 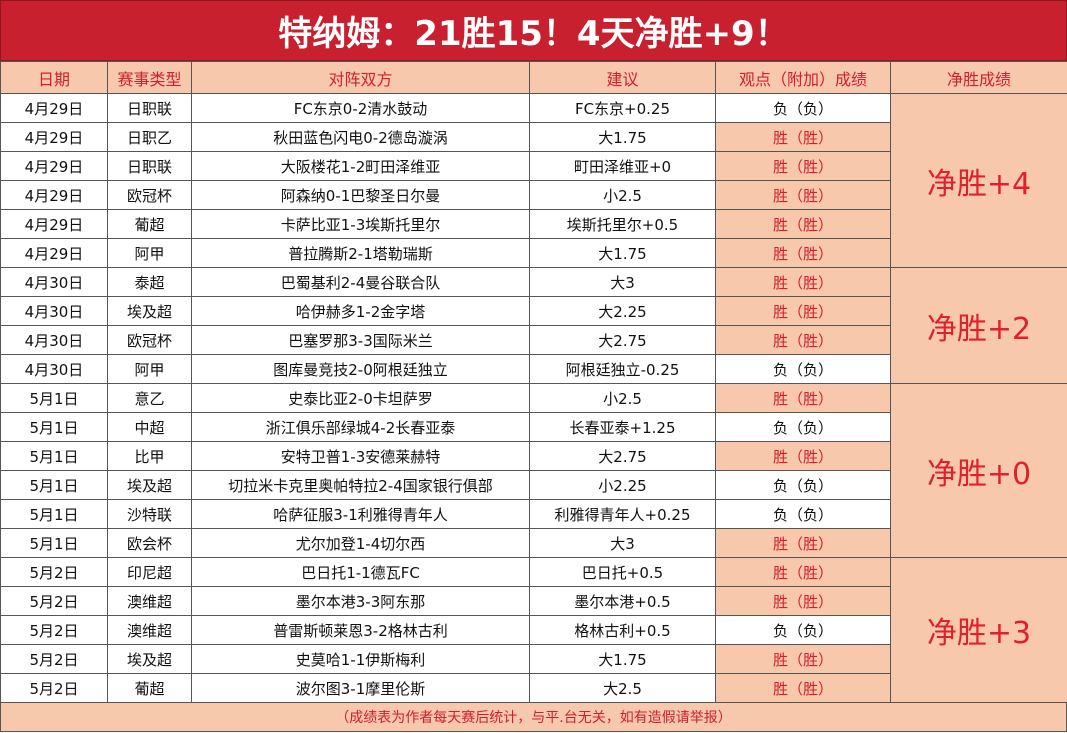 I want to click on match-cell: 波尔图3-1摩里伦斯, so click(x=360, y=688).